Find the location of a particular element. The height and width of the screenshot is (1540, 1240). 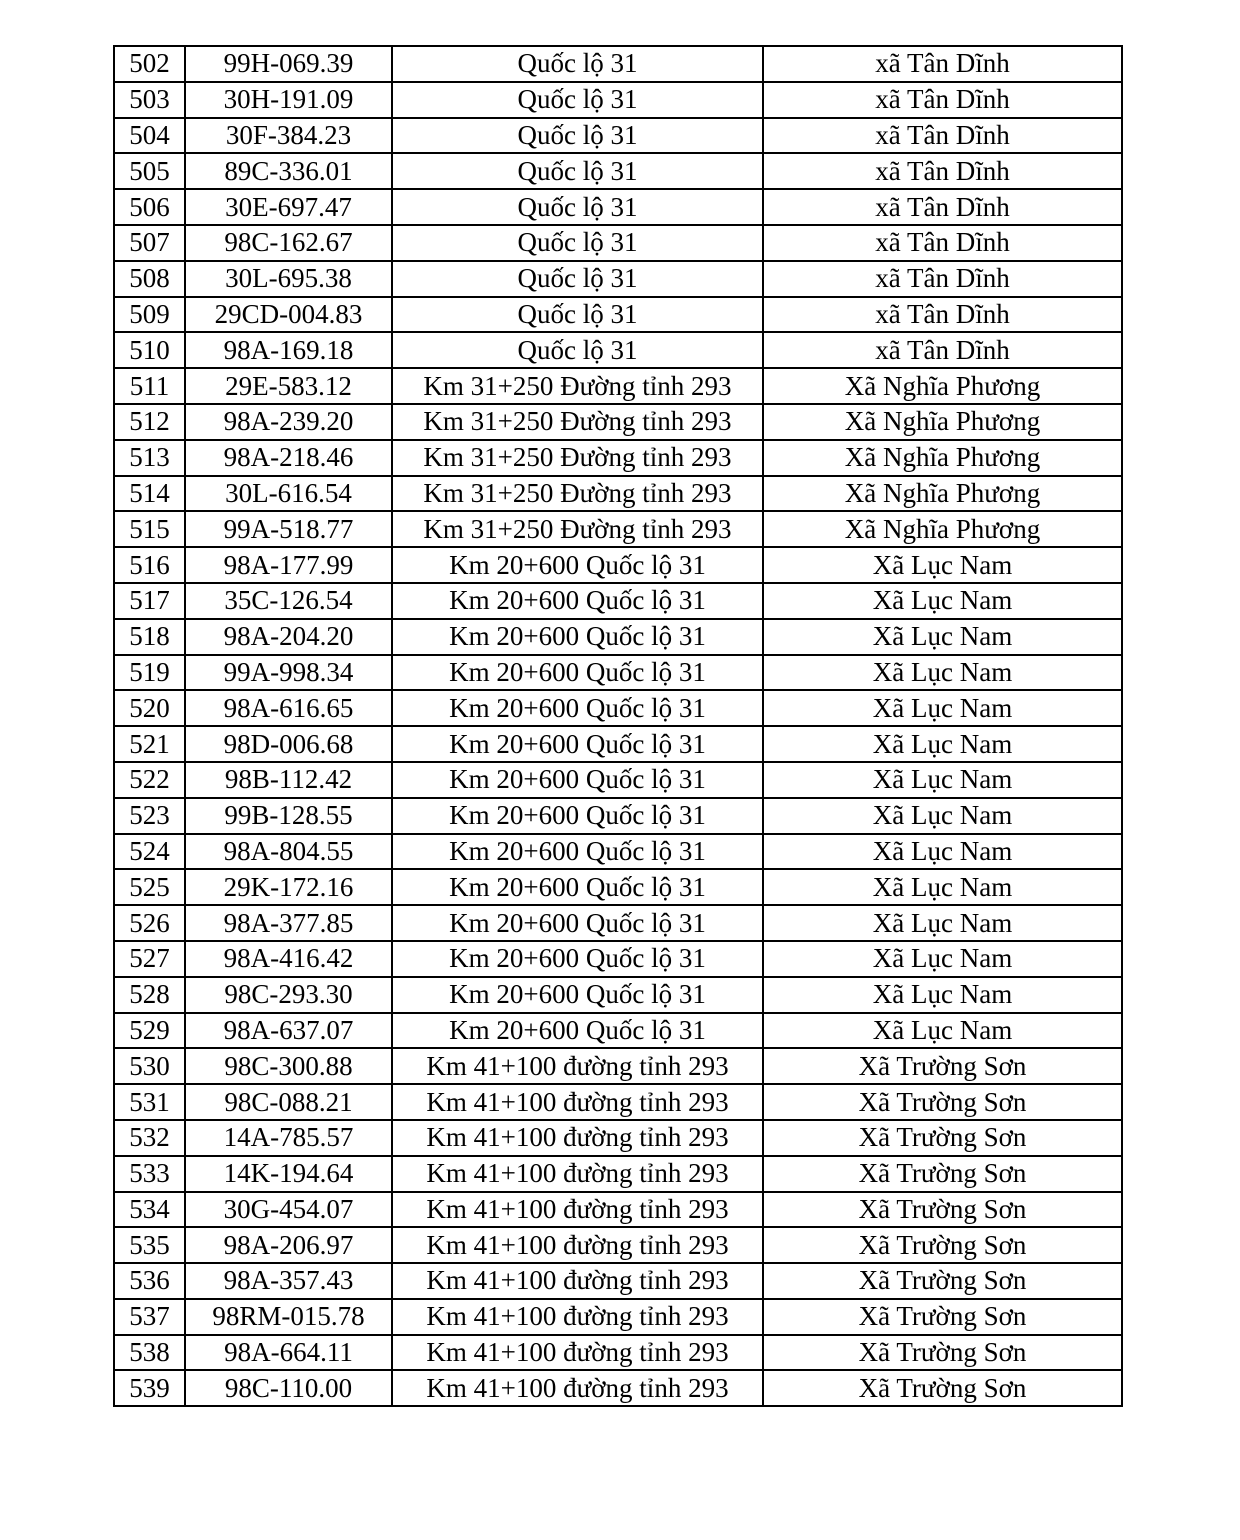

row-number-cell: 510 is located at coordinates (149, 350).